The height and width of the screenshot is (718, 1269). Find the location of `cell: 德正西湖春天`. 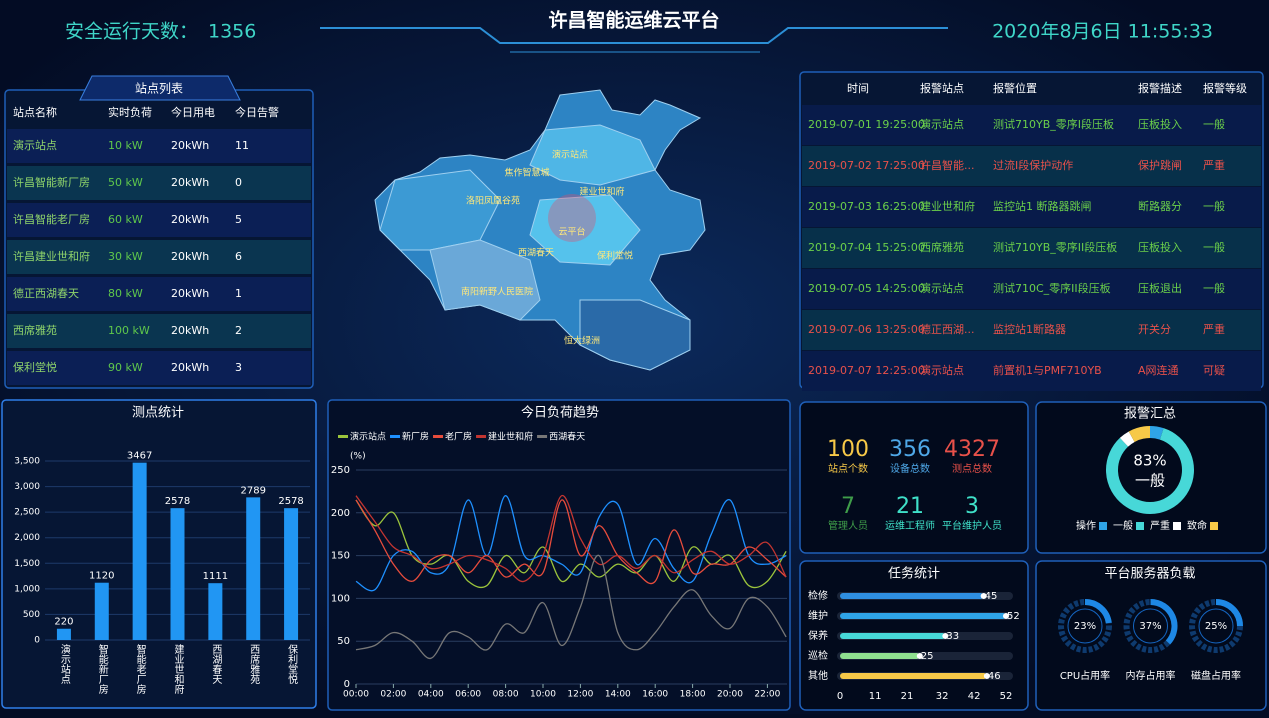

cell: 德正西湖春天 is located at coordinates (46, 293).